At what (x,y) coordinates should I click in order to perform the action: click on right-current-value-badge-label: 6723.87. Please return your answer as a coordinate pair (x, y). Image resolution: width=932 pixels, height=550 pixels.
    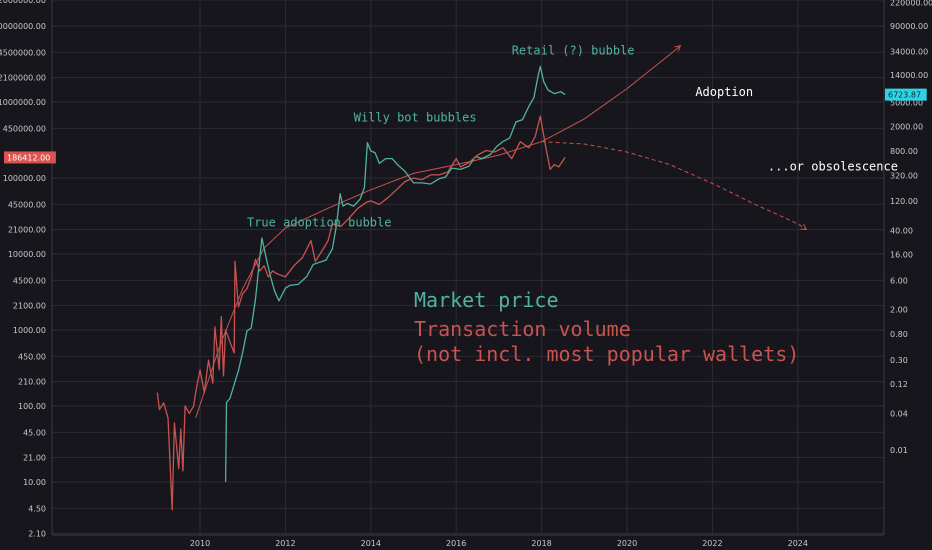
    Looking at the image, I should click on (904, 95).